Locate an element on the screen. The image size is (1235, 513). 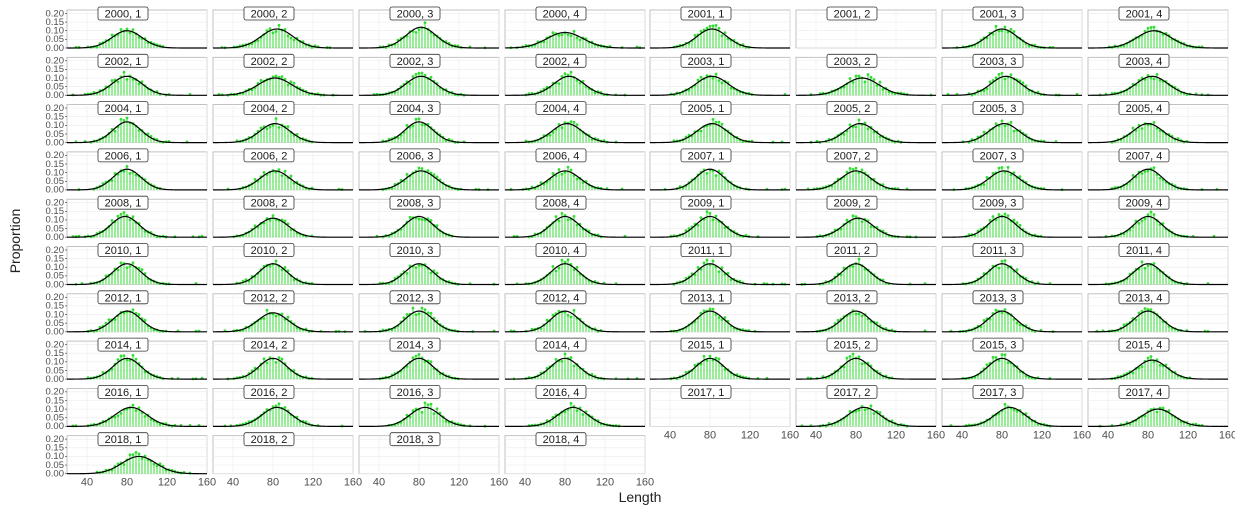
facet-panel: 2013, 4 is located at coordinates (1158, 312).